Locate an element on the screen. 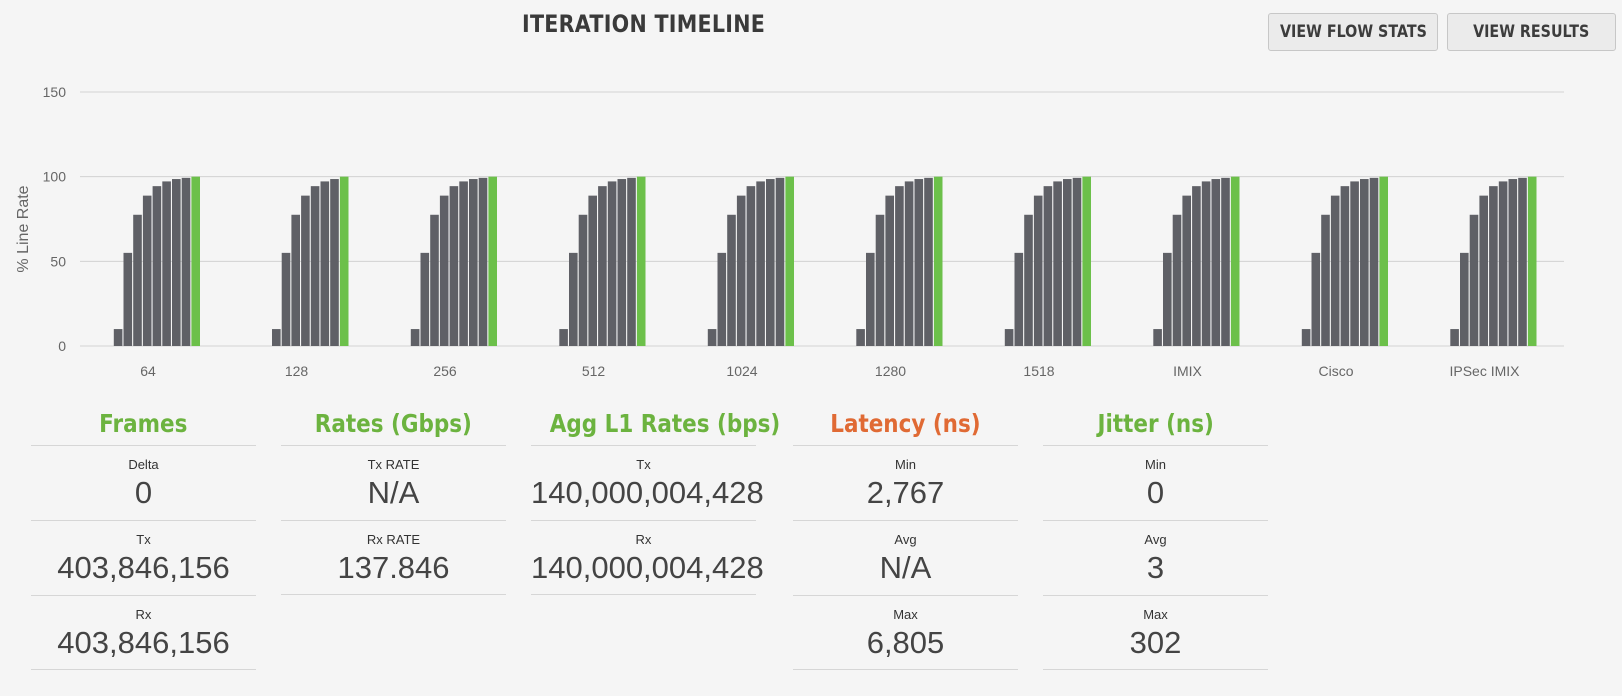 This screenshot has width=1622, height=696. x-tick-label: 64 is located at coordinates (148, 371).